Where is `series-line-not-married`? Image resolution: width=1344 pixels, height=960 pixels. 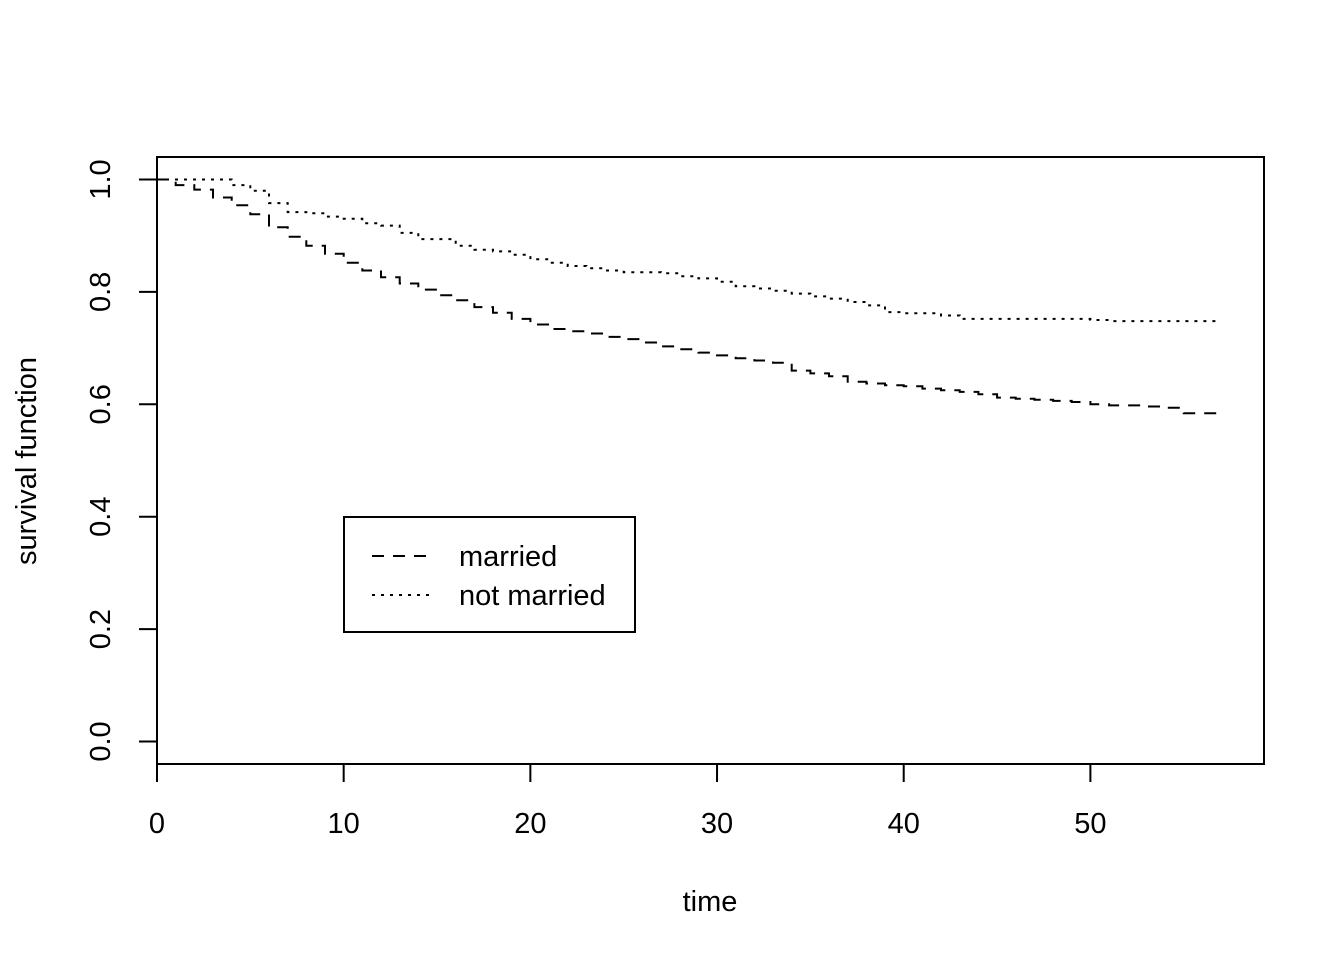 series-line-not-married is located at coordinates (689, 250).